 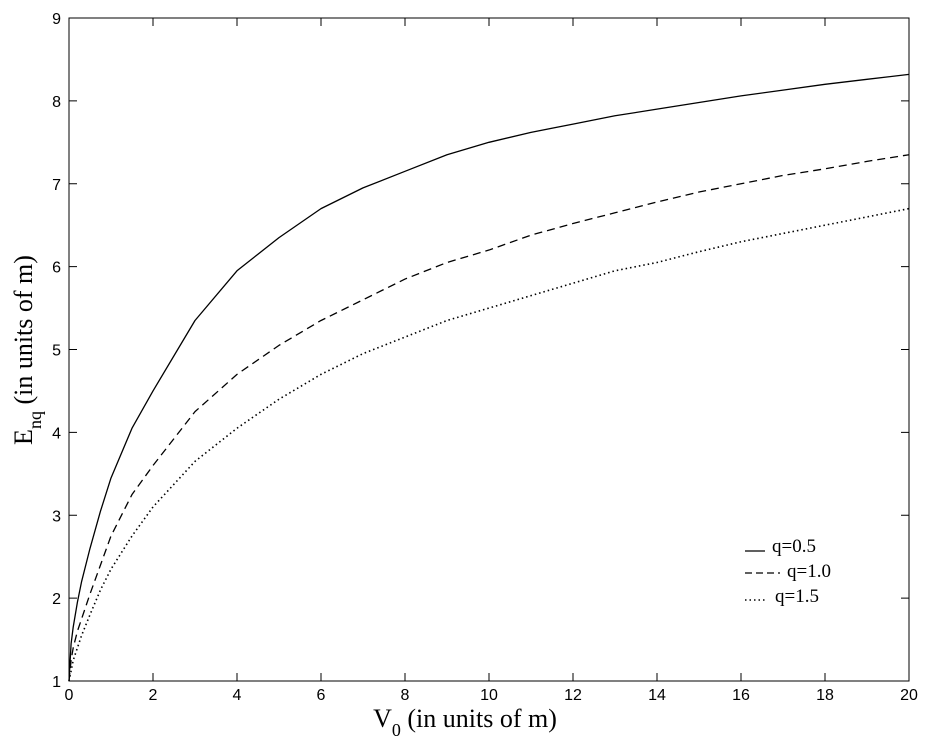 What do you see at coordinates (809, 571) in the screenshot?
I see `legend-label-q10: q=1.0` at bounding box center [809, 571].